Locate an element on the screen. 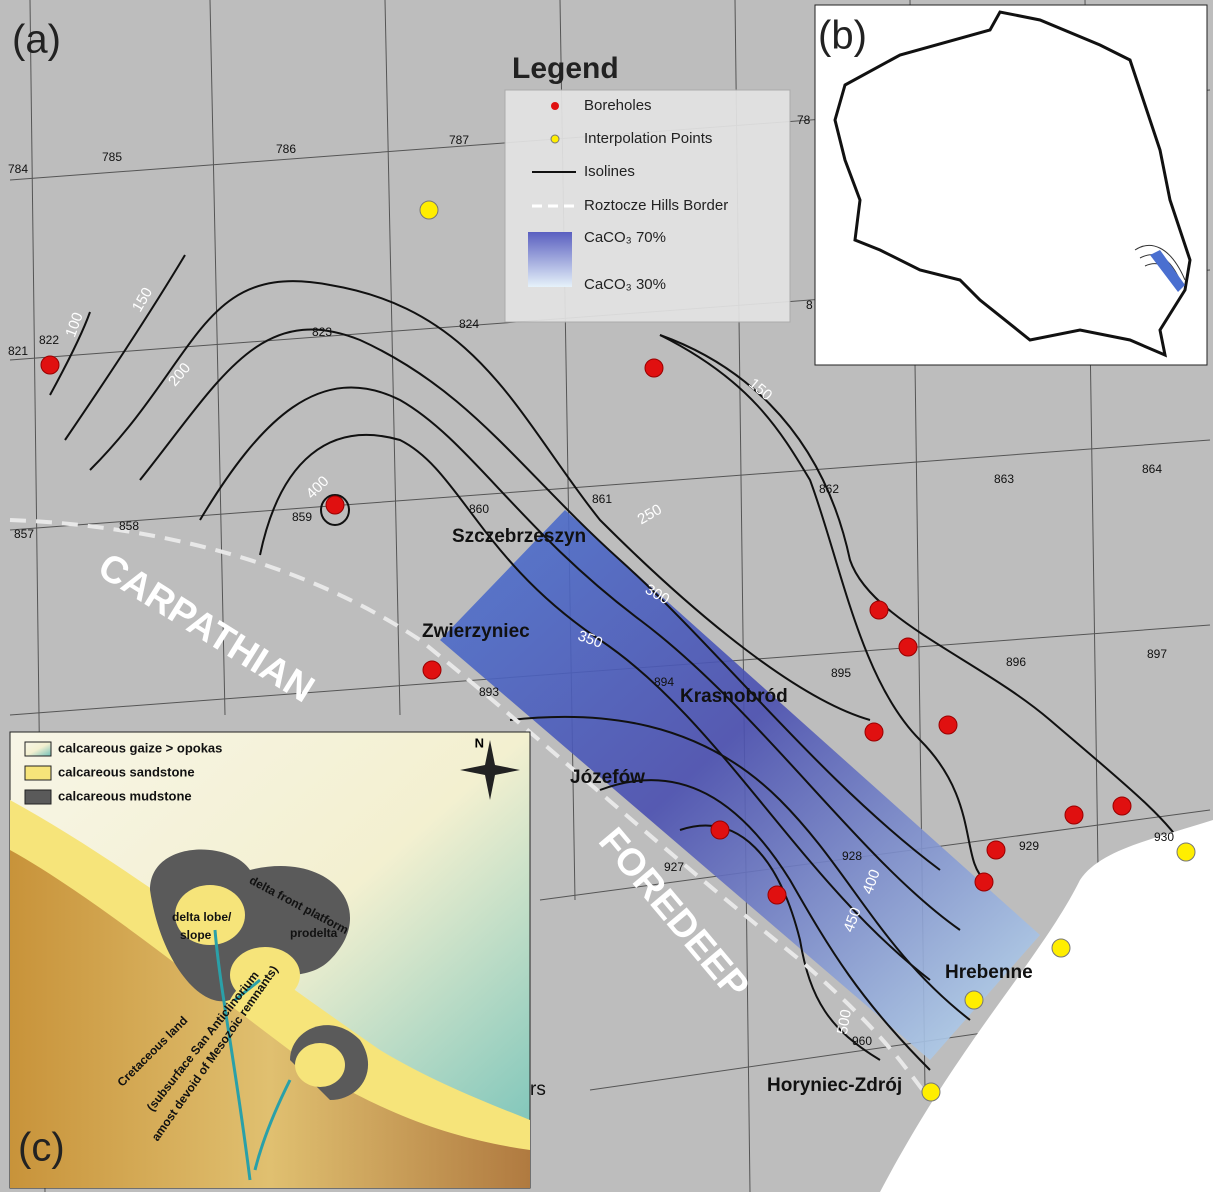 The width and height of the screenshot is (1213, 1192). inset-label: slope is located at coordinates (196, 935).